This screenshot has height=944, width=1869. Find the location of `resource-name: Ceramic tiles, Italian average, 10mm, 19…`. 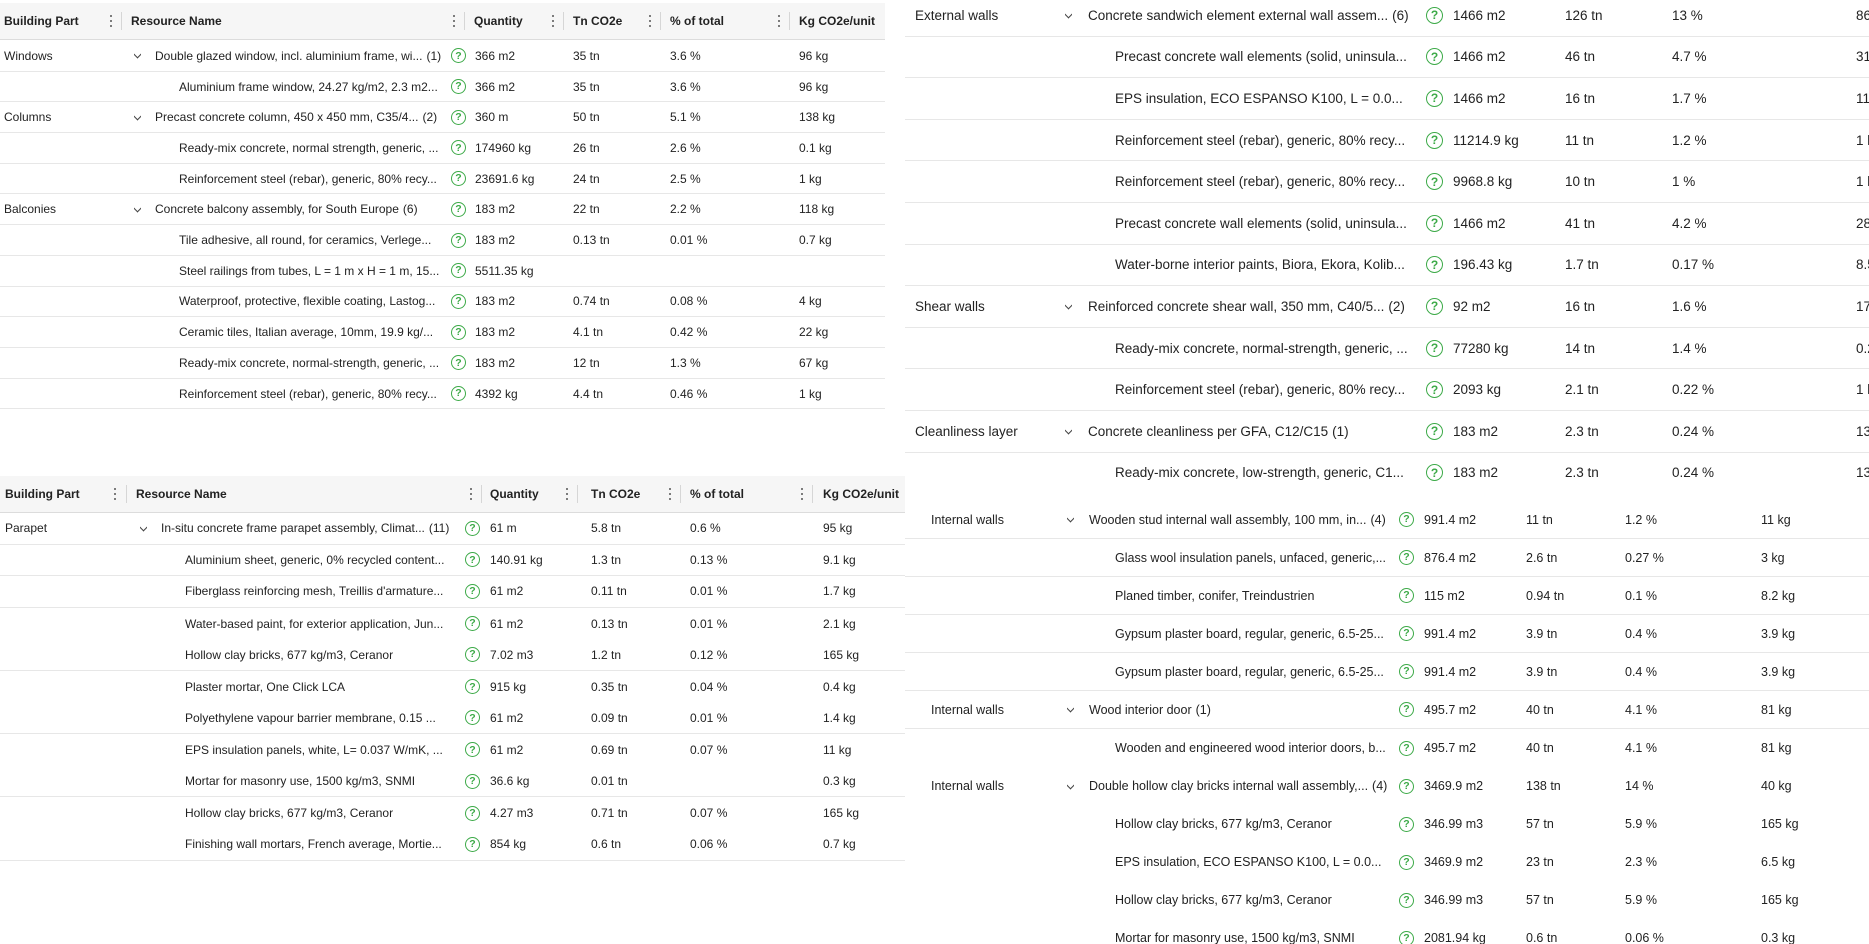

resource-name: Ceramic tiles, Italian average, 10mm, 19… is located at coordinates (306, 332).